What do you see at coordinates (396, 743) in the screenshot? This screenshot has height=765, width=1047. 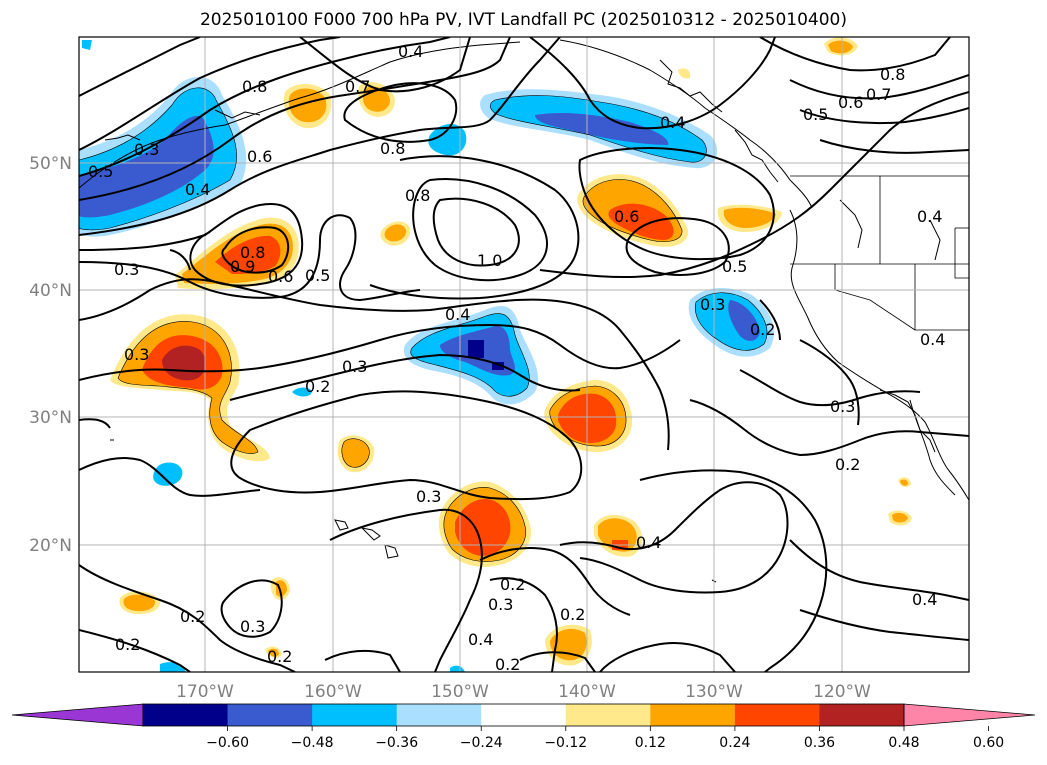 I see `colorbar-tick-label: −0.36` at bounding box center [396, 743].